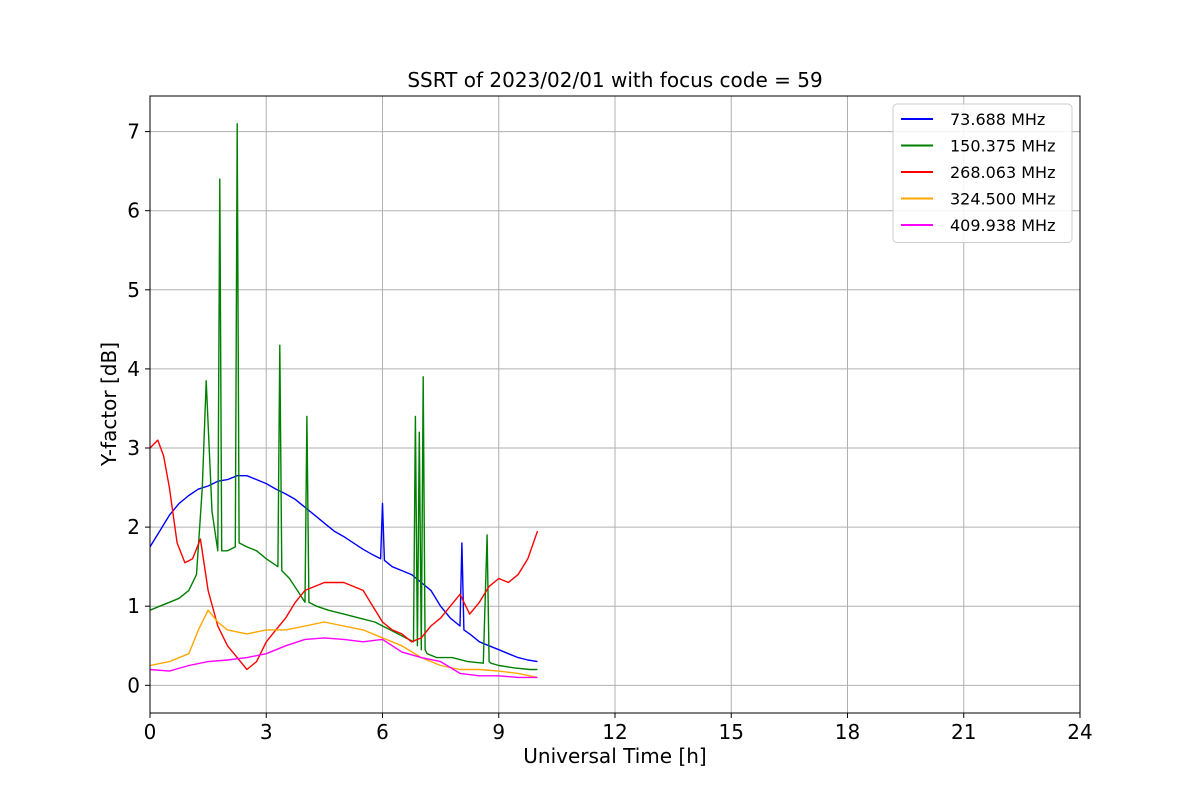  Describe the element at coordinates (150, 732) in the screenshot. I see `x-tick-label: 0` at that location.